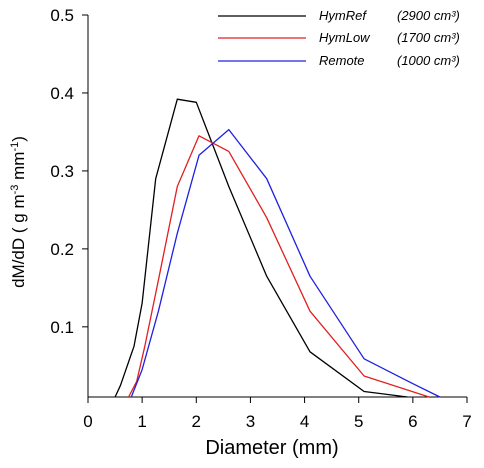  Describe the element at coordinates (428, 15) in the screenshot. I see `legend-note-hymref: (2900 cm³)` at that location.